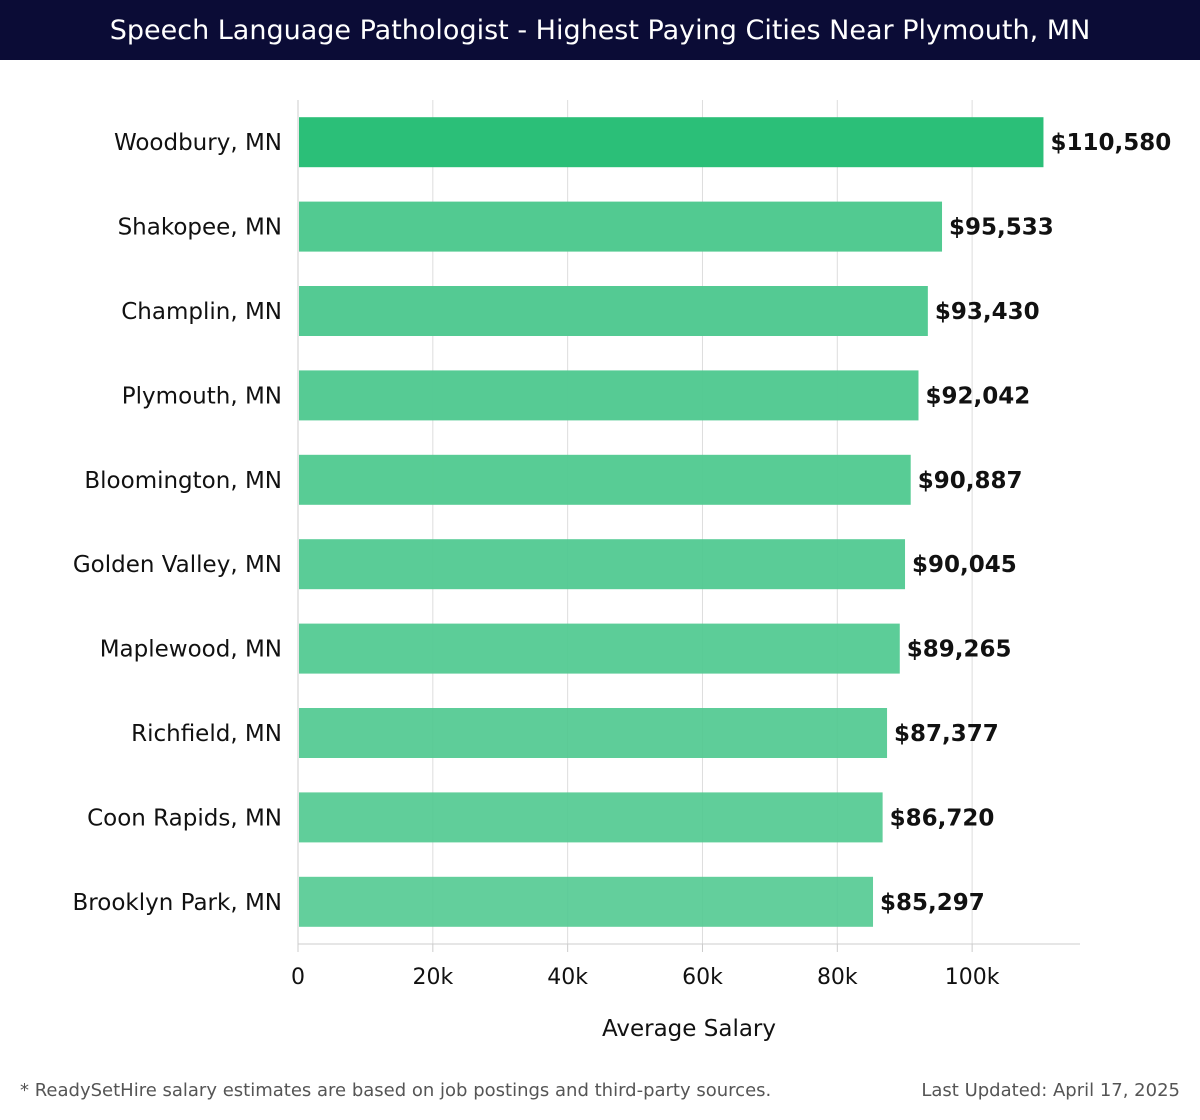 The width and height of the screenshot is (1200, 1120). Describe the element at coordinates (298, 977) in the screenshot. I see `x-tick-label: 0` at that location.